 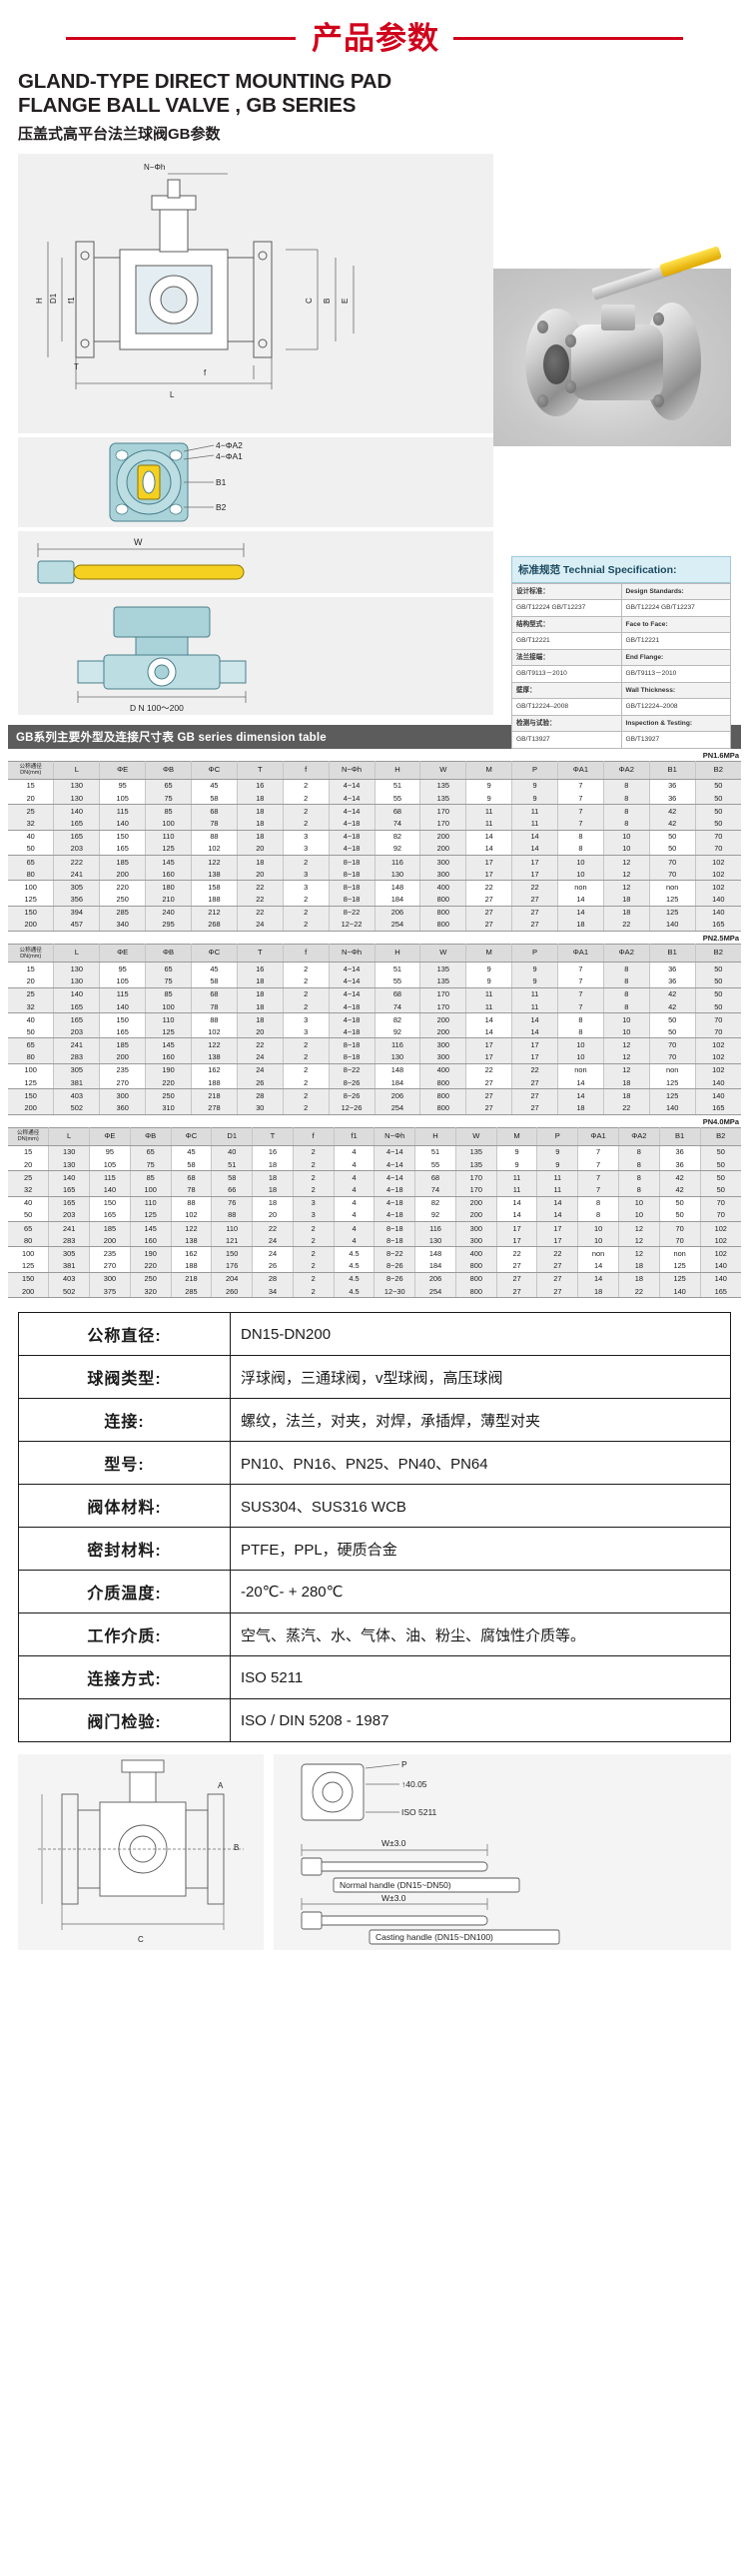 I want to click on table-cell: 15, so click(x=29, y=1152).